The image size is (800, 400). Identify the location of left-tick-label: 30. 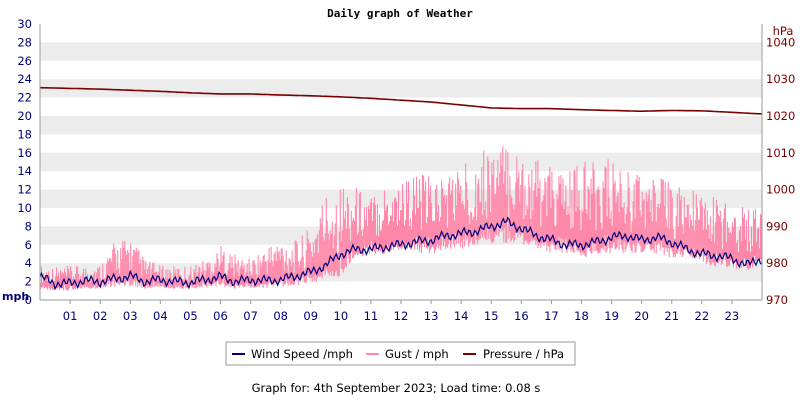
(24, 24).